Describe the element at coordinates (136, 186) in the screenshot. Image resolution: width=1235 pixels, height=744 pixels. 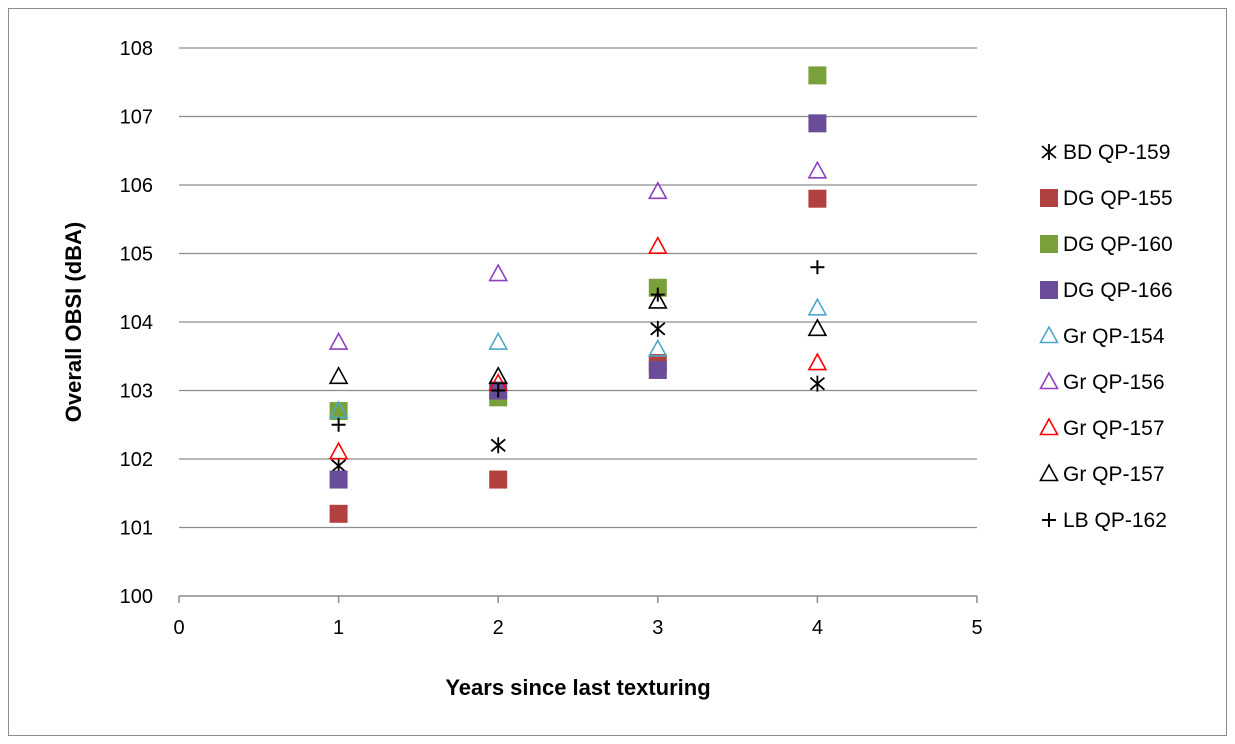
I see `y-tick-label: 106` at that location.